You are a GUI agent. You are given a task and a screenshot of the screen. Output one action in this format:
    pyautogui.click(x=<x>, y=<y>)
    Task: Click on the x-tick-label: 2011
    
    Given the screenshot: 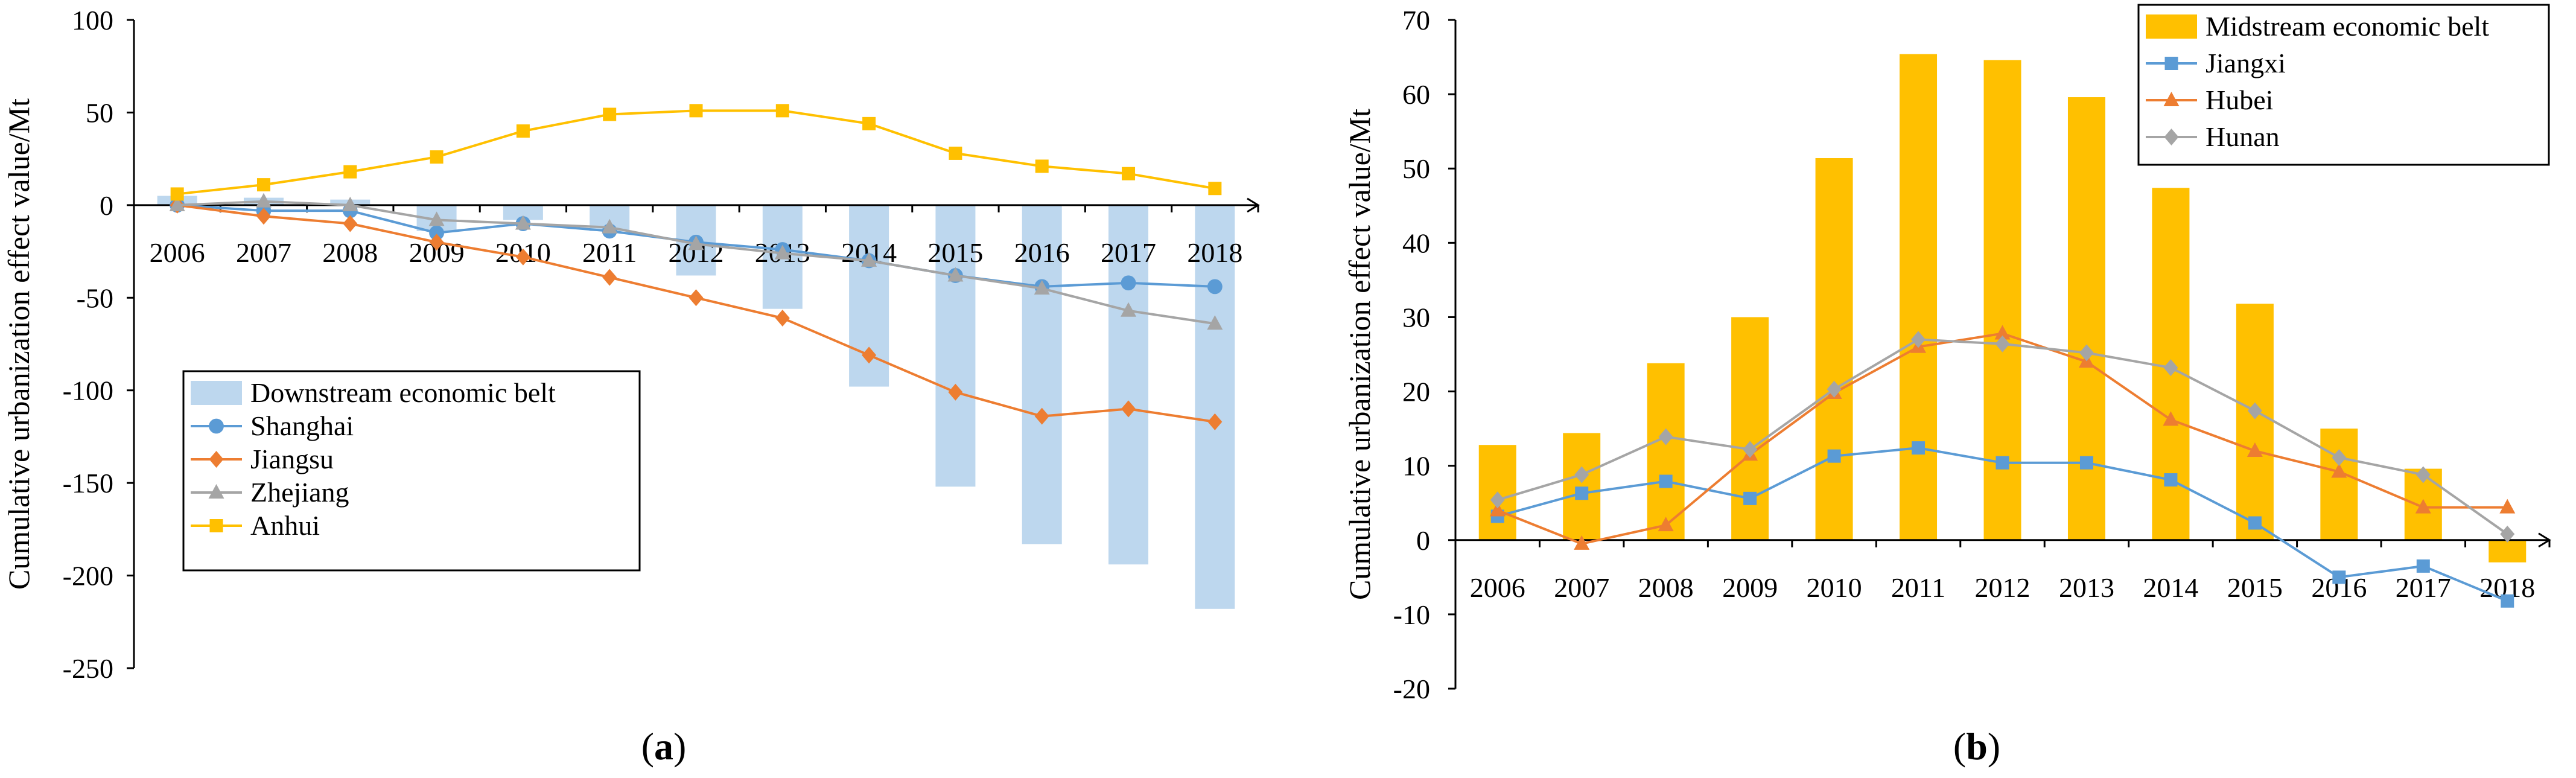 What is the action you would take?
    pyautogui.click(x=609, y=252)
    